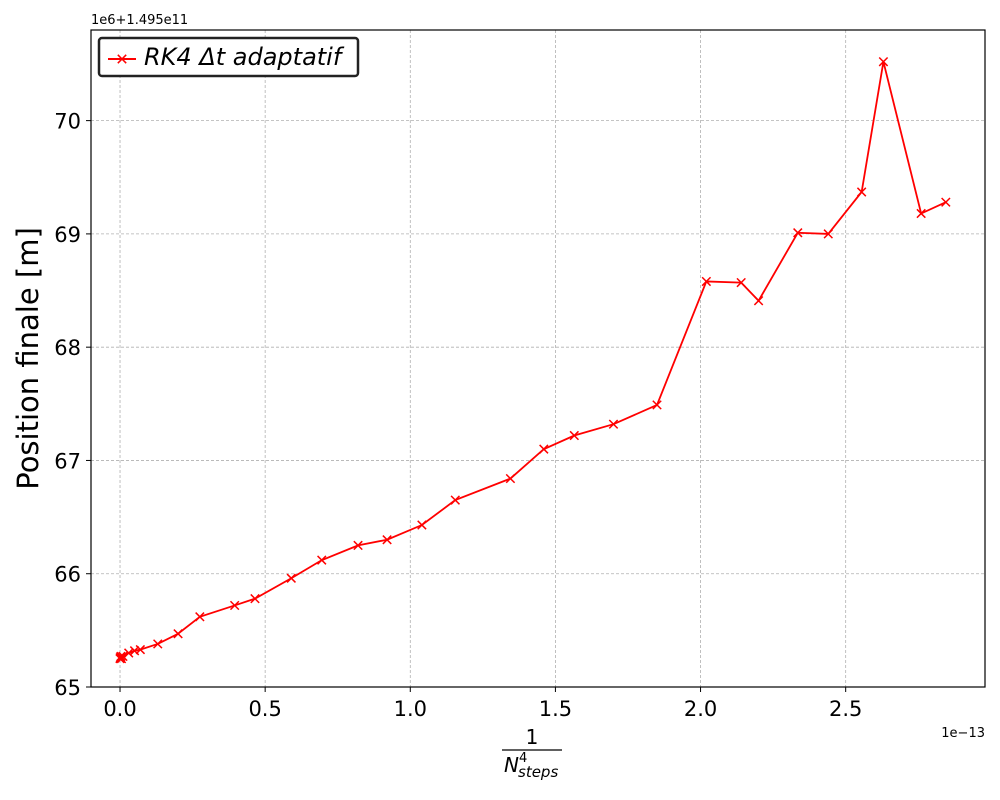  I want to click on x-axis-label-base: N, so click(511, 765).